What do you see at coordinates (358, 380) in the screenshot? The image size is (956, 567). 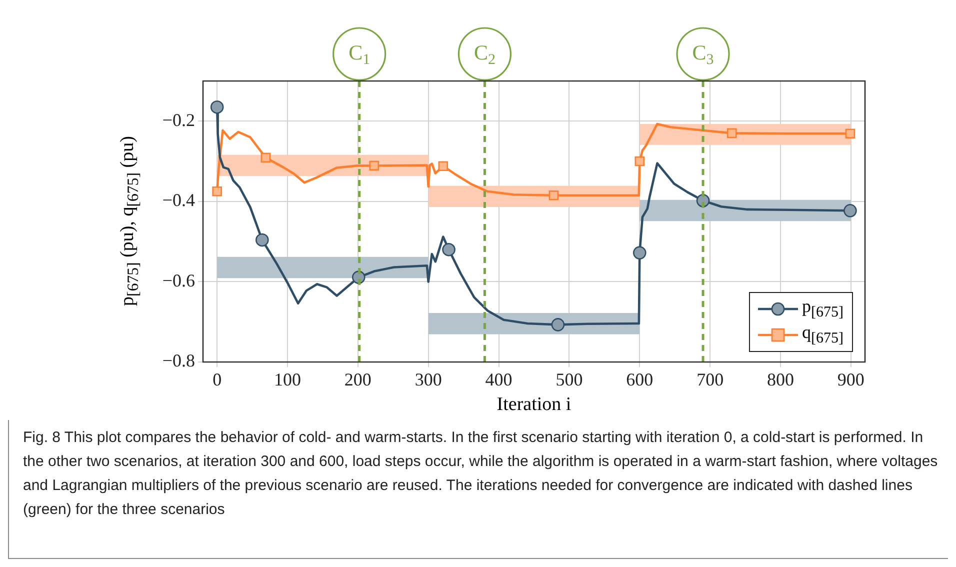 I see `x-tick-label: 200` at bounding box center [358, 380].